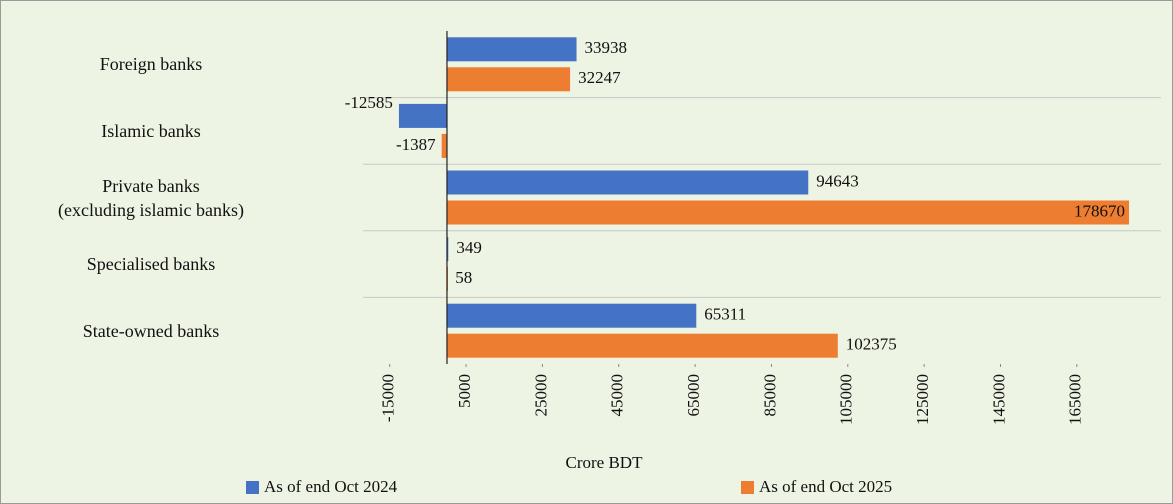 This screenshot has width=1173, height=504. What do you see at coordinates (769, 395) in the screenshot?
I see `x-tick-label: 85000` at bounding box center [769, 395].